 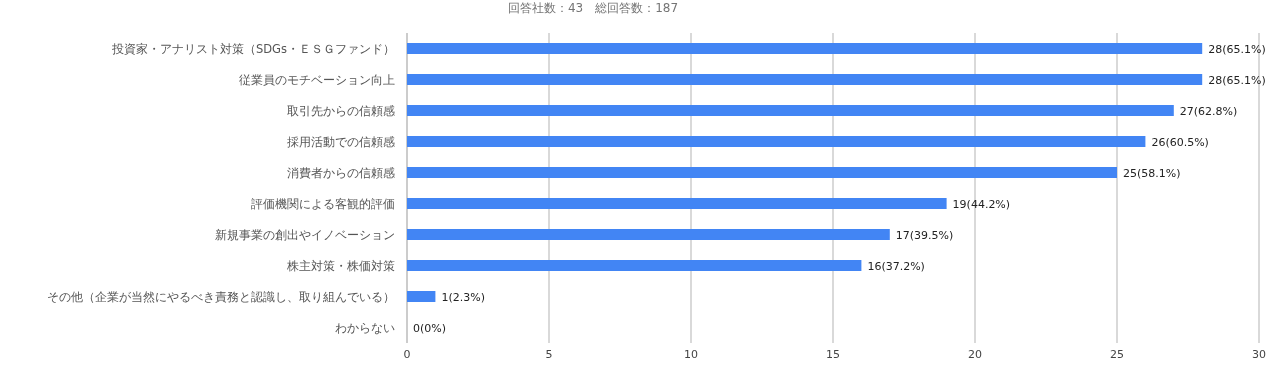 What do you see at coordinates (975, 354) in the screenshot?
I see `x-tick-label: 20` at bounding box center [975, 354].